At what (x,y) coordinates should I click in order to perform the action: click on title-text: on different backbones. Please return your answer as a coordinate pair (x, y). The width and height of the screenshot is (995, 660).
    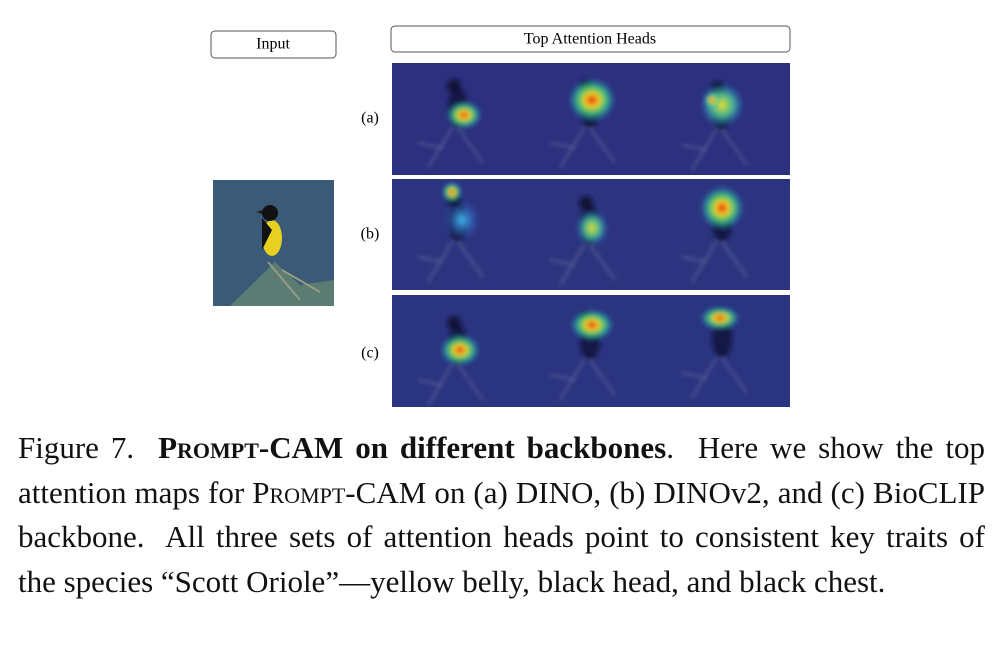
    Looking at the image, I should click on (505, 447).